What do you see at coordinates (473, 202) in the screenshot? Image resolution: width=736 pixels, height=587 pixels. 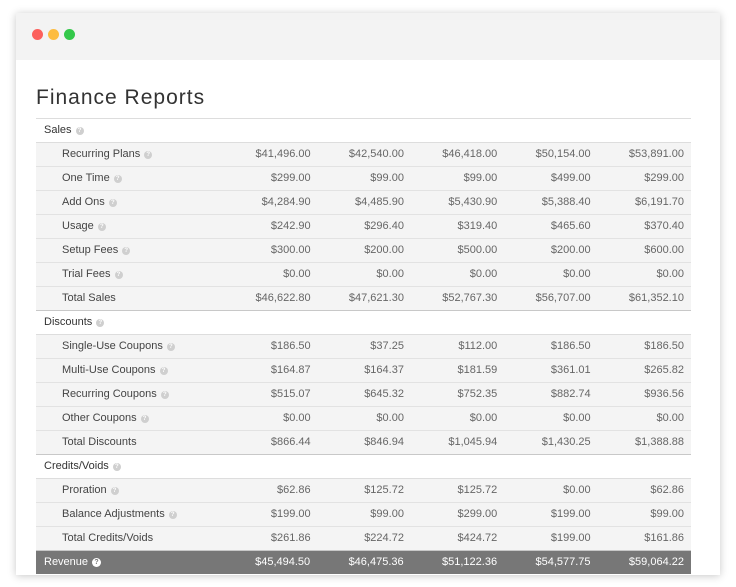 I see `value-cell: $5,430.90` at bounding box center [473, 202].